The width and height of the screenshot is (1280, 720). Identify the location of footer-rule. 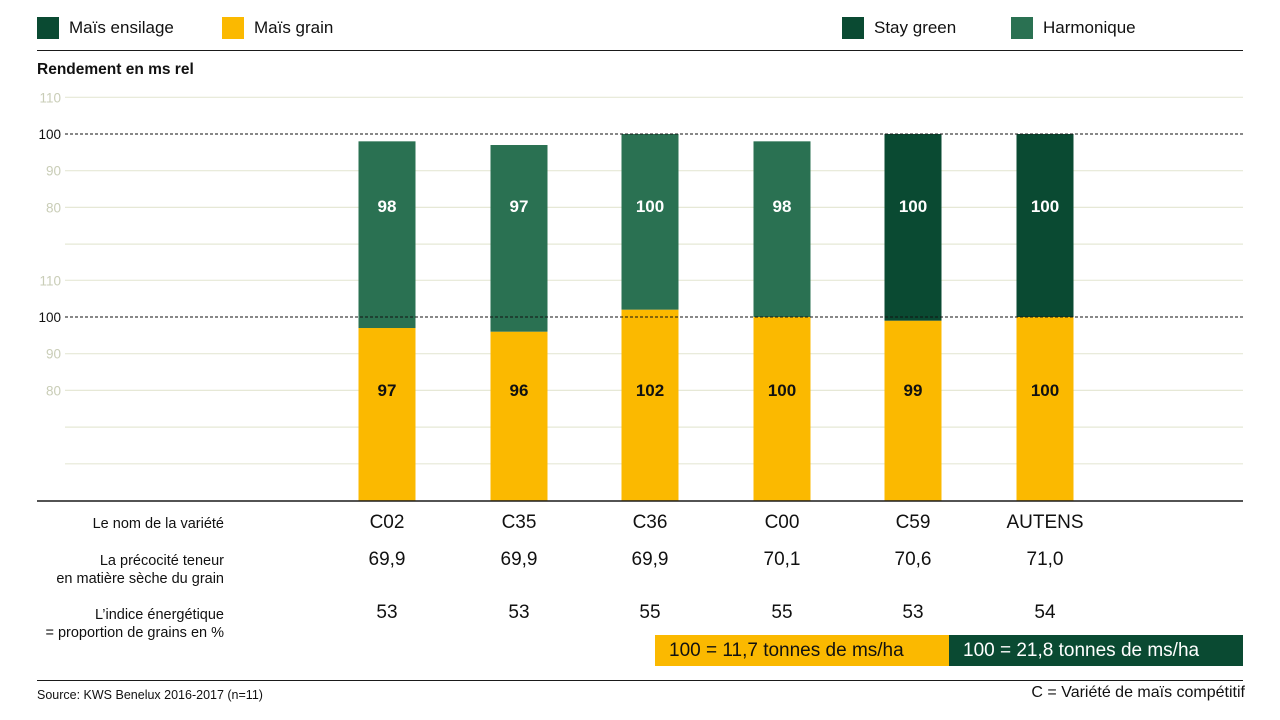
(640, 680).